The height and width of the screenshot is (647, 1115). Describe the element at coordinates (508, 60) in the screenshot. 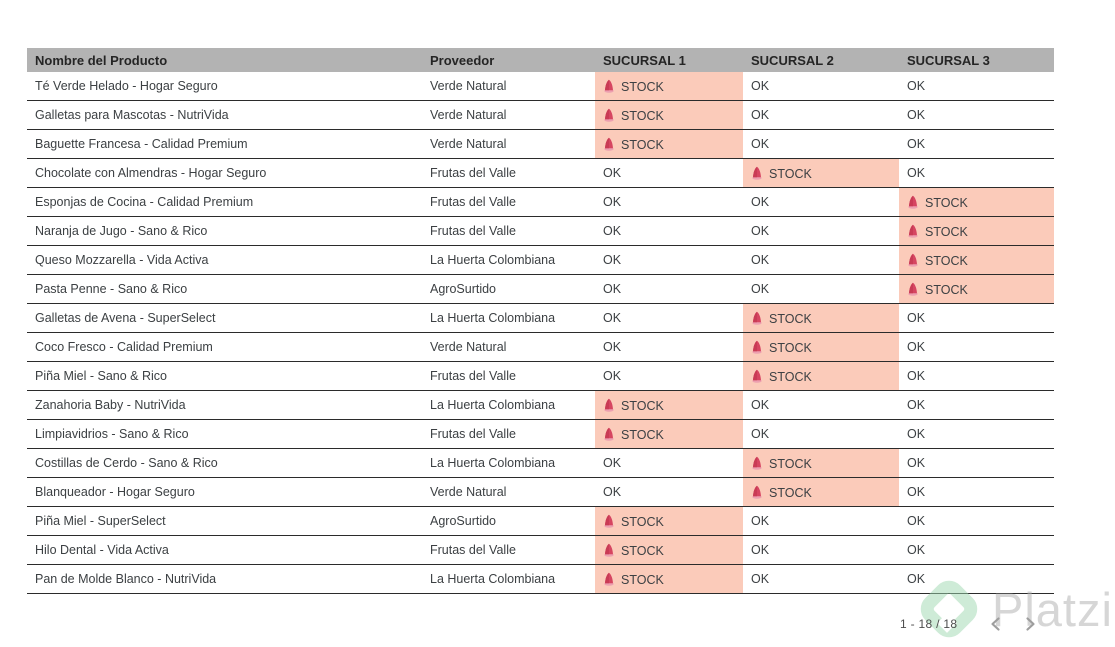

I see `column-header-proveedor: Proveedor` at that location.